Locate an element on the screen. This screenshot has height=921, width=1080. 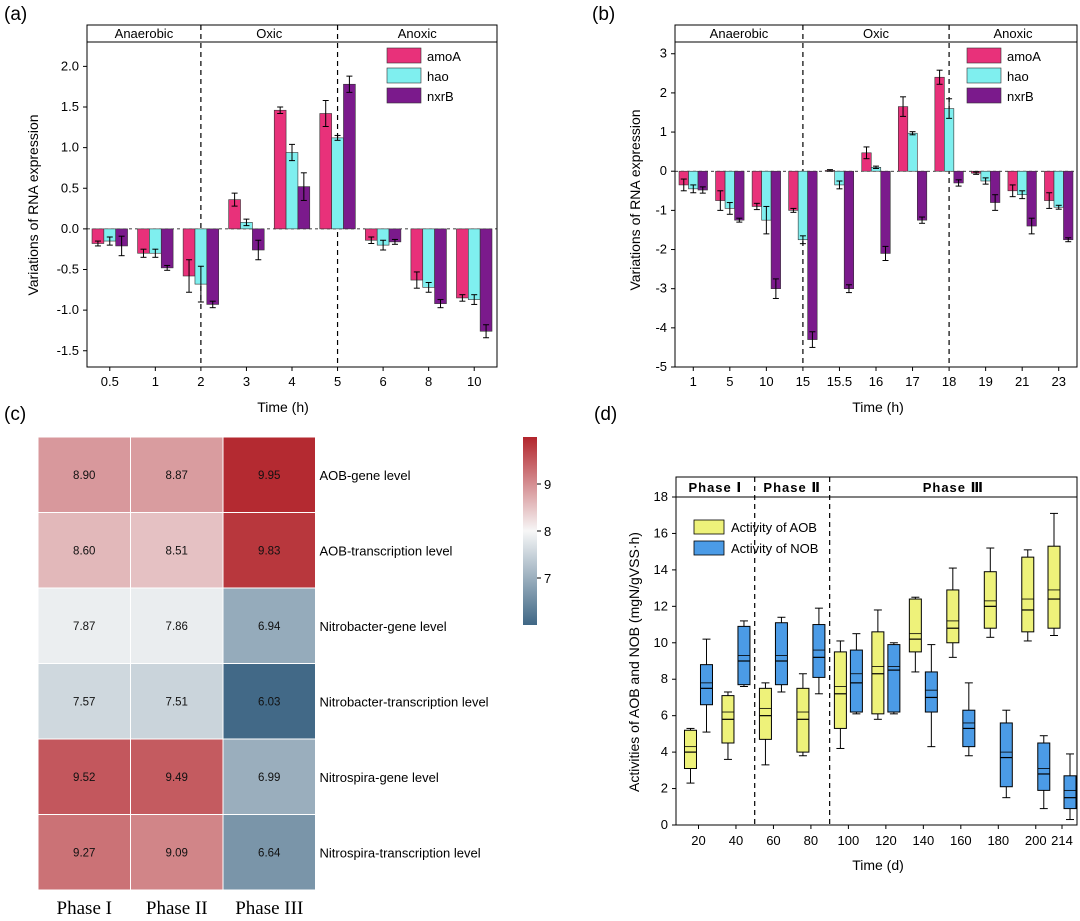
x-tick-label: 10 is located at coordinates (766, 381).